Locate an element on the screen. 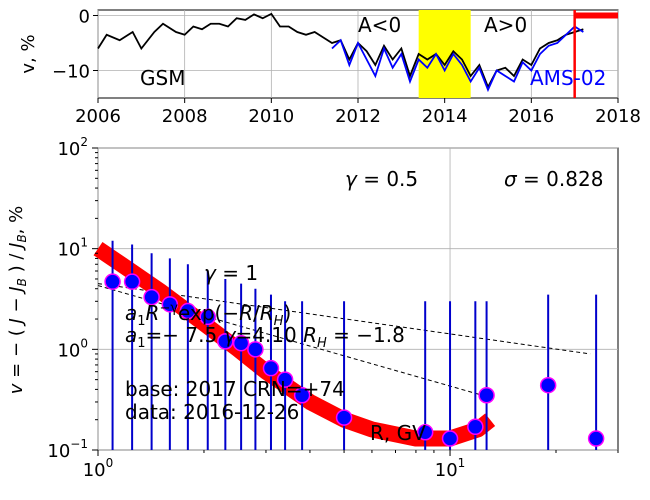  reference-line is located at coordinates (292, 341).